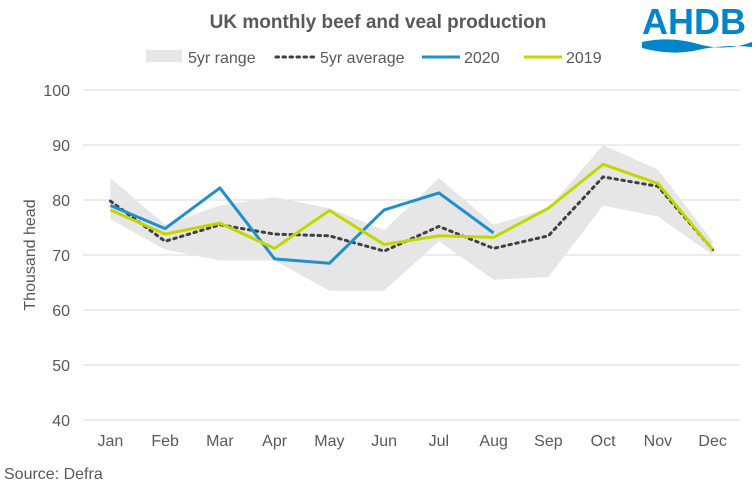 This screenshot has height=490, width=756. I want to click on legend-label-2019: 2019, so click(584, 58).